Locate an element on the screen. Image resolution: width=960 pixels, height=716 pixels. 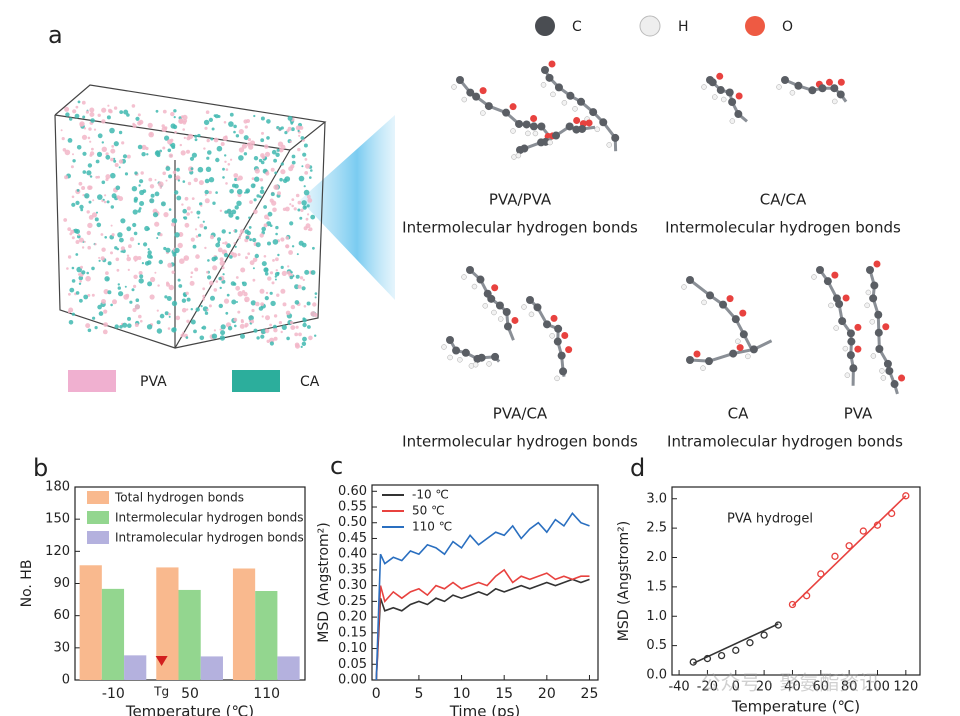
atom-legend-label: H is located at coordinates (683, 27).